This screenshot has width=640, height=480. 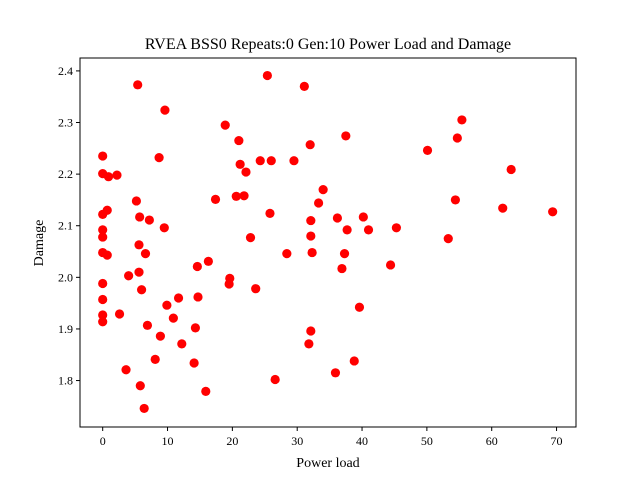 I want to click on x-tick-label: 10, so click(x=168, y=441).